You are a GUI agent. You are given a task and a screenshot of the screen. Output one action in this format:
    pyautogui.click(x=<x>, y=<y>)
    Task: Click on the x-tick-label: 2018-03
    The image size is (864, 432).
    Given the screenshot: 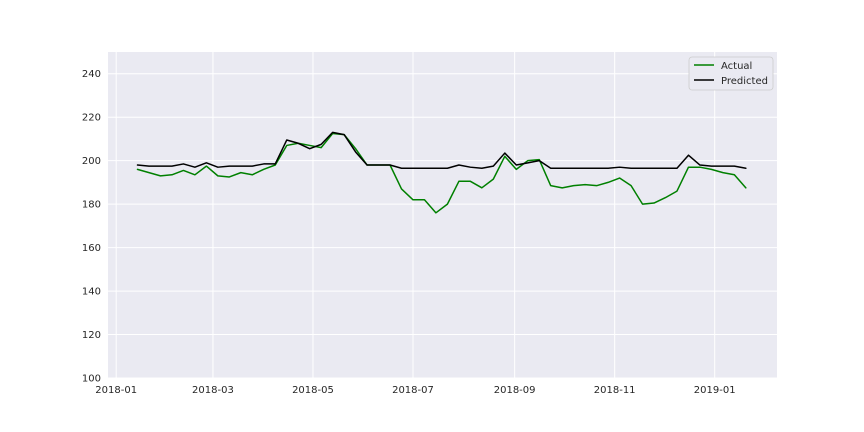 What is the action you would take?
    pyautogui.click(x=213, y=390)
    